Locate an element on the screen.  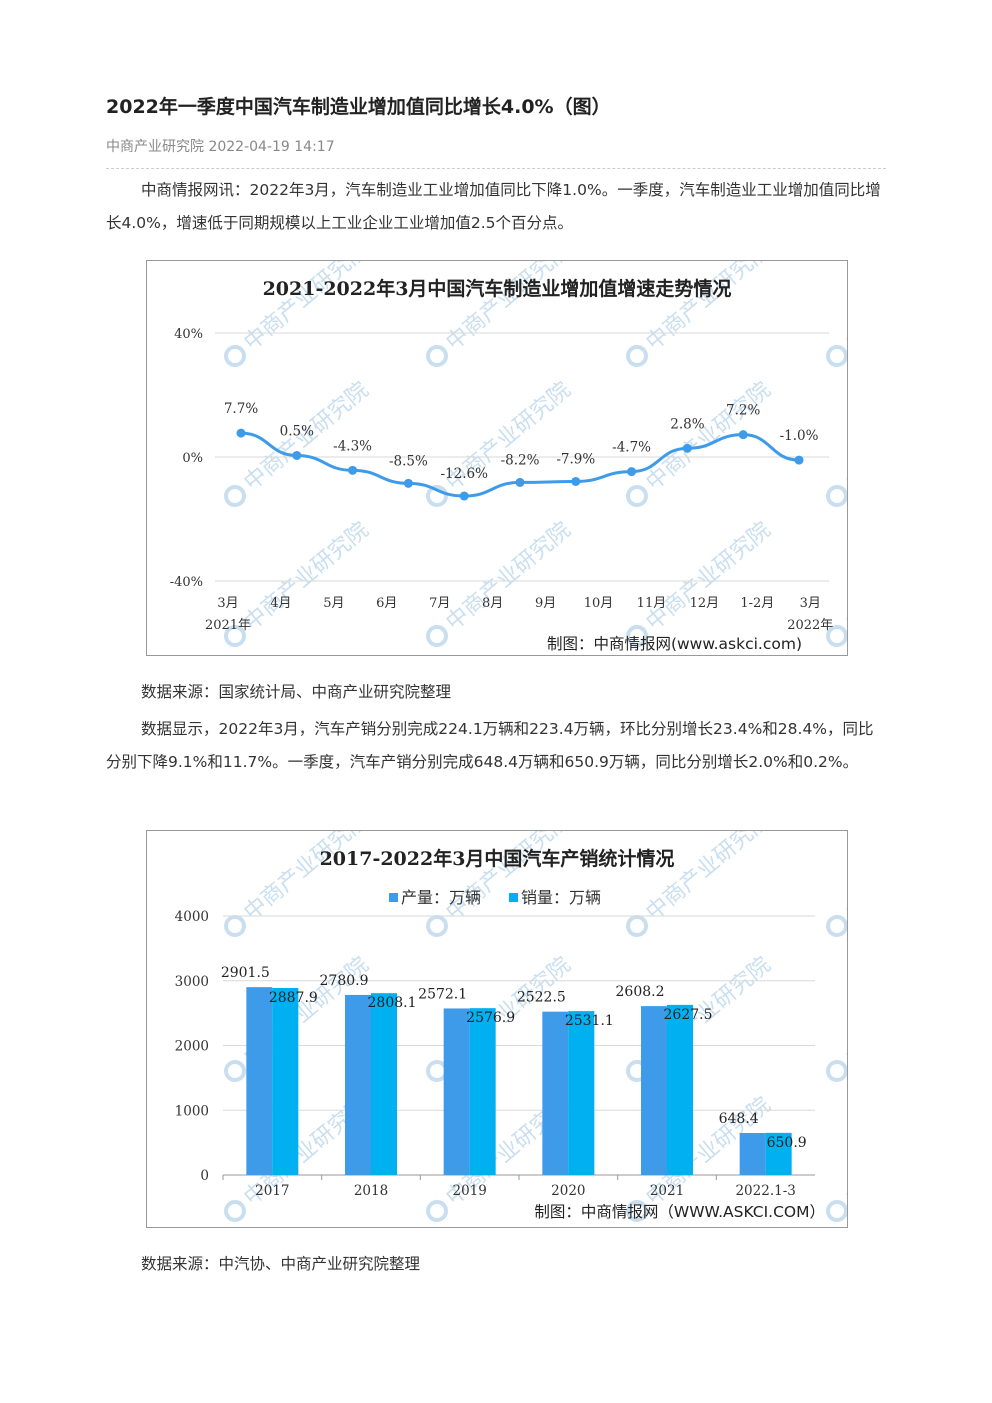
legend-label: 产量：万辆 is located at coordinates (441, 897).